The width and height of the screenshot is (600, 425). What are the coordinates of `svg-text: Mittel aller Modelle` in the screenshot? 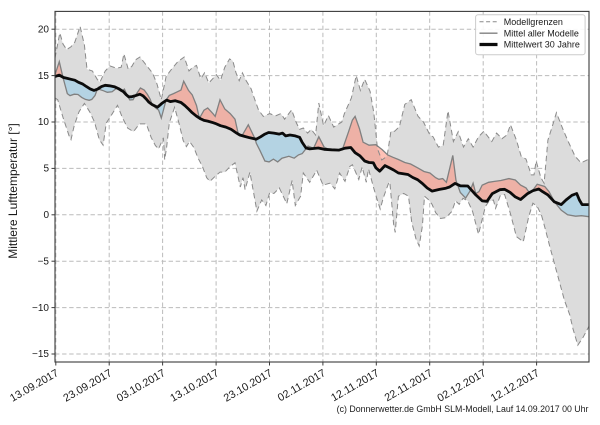 It's located at (541, 33).